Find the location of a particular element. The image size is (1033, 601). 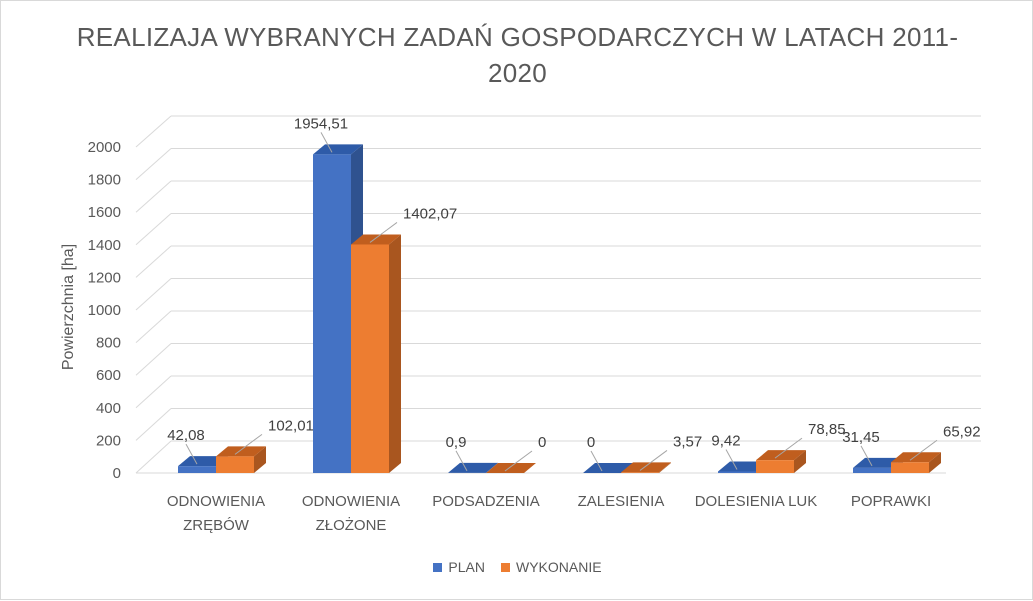

legend: PLAN WYKONANIE is located at coordinates (517, 567).